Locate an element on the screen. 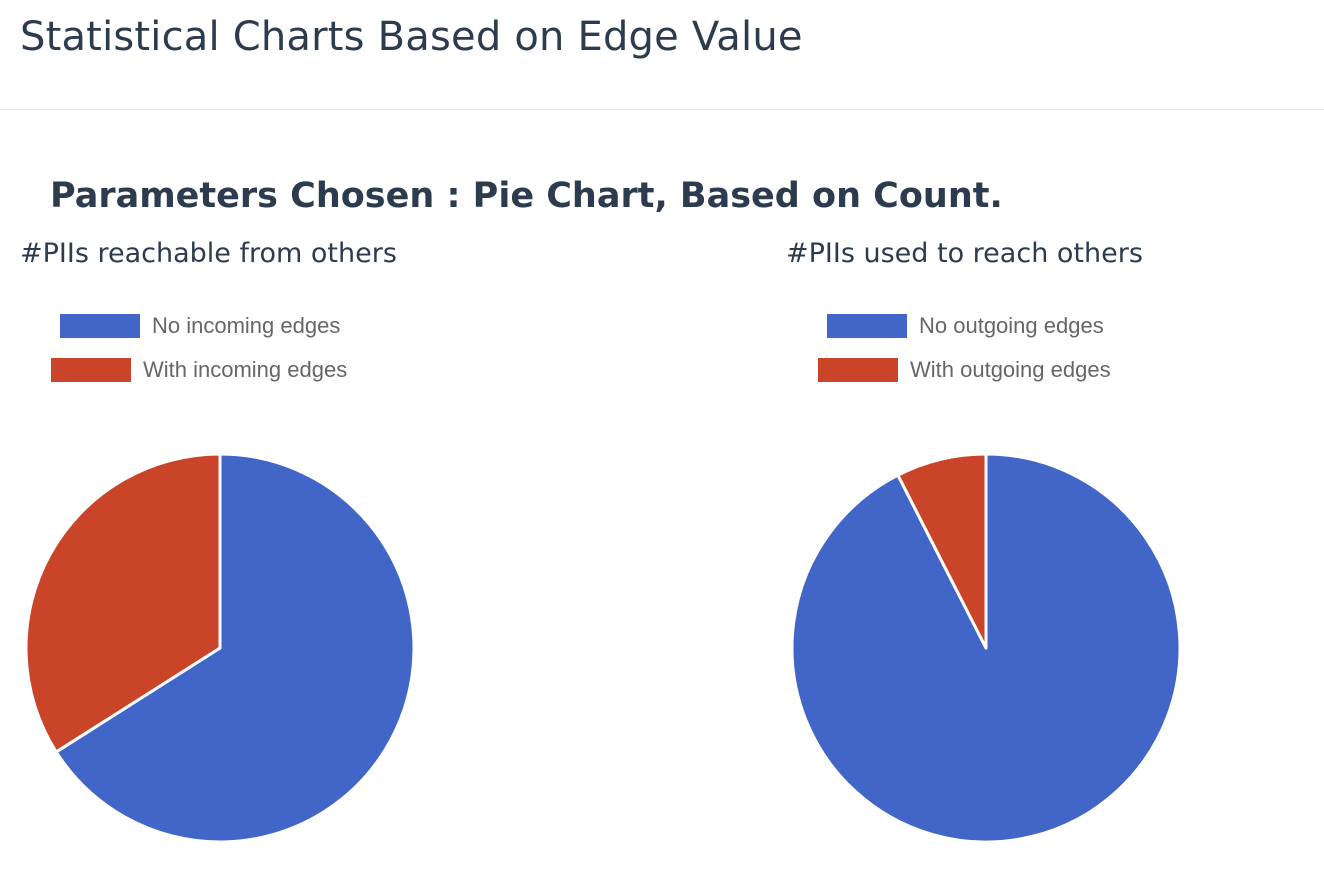 The height and width of the screenshot is (888, 1324). pie-slice-with-outgoing-edges is located at coordinates (942, 551).